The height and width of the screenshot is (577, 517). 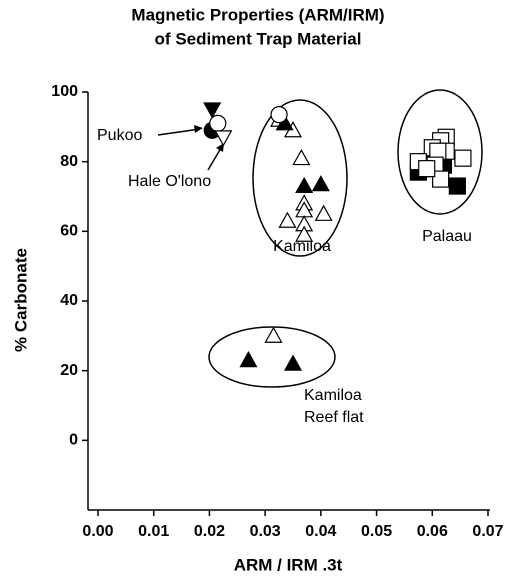 What do you see at coordinates (64, 91) in the screenshot?
I see `y-tick-label: 100` at bounding box center [64, 91].